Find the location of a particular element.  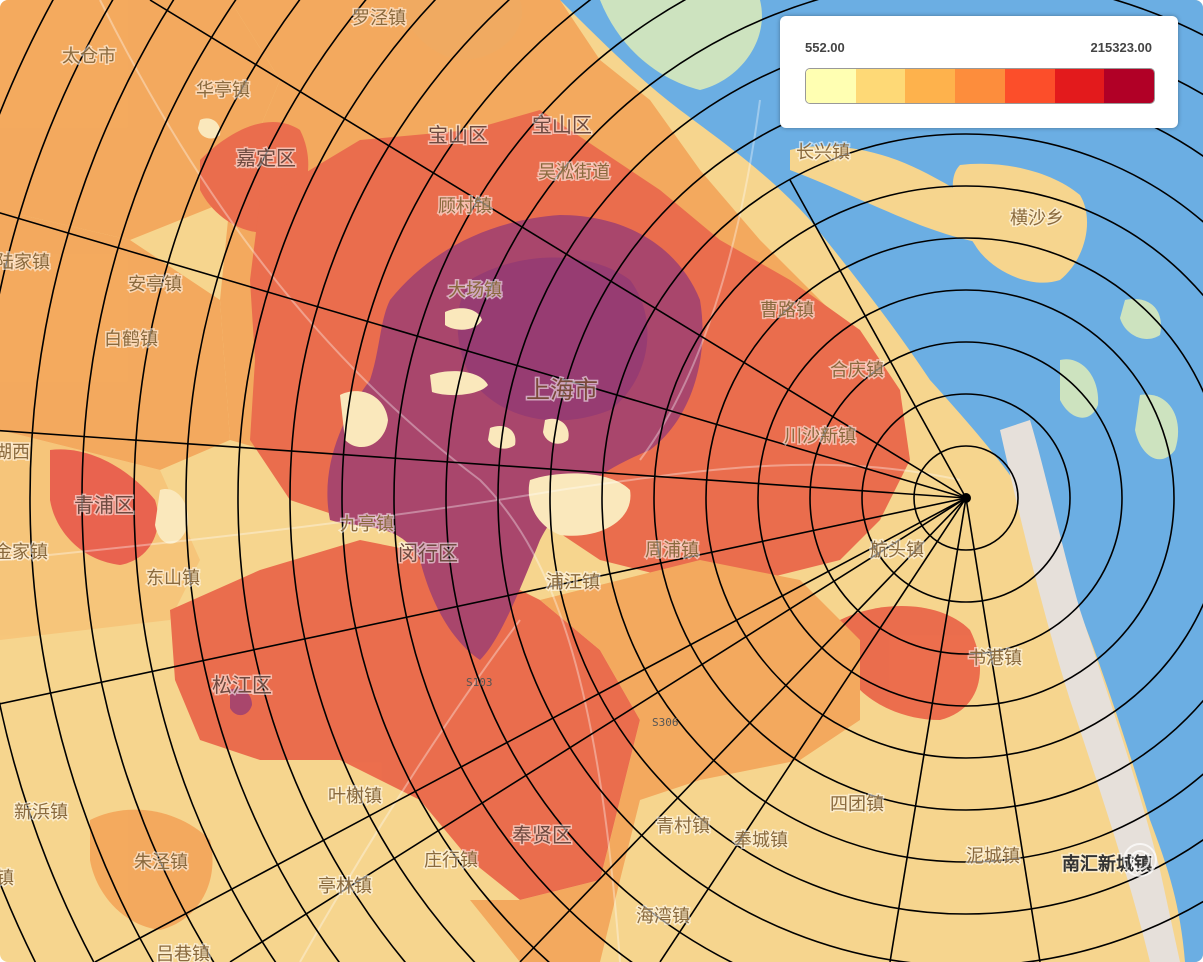

label-zhuanghang: 庄行镇 is located at coordinates (451, 860).